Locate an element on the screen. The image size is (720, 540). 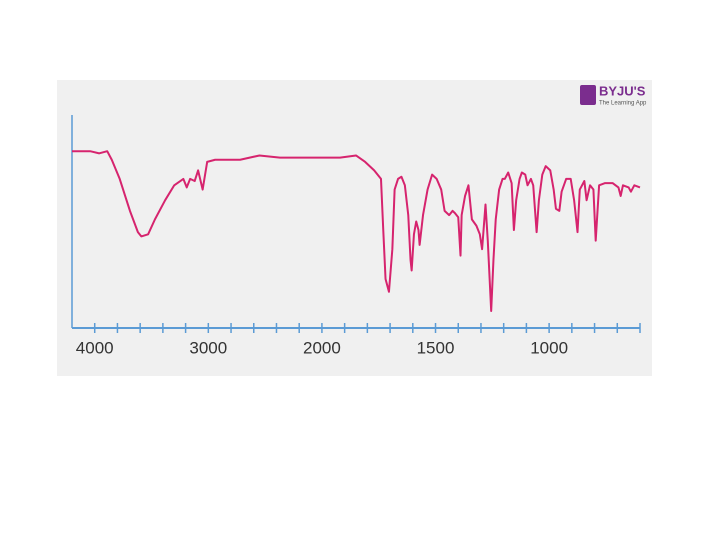
brand-logo: BYJU'S The Learning App is located at coordinates (613, 95).